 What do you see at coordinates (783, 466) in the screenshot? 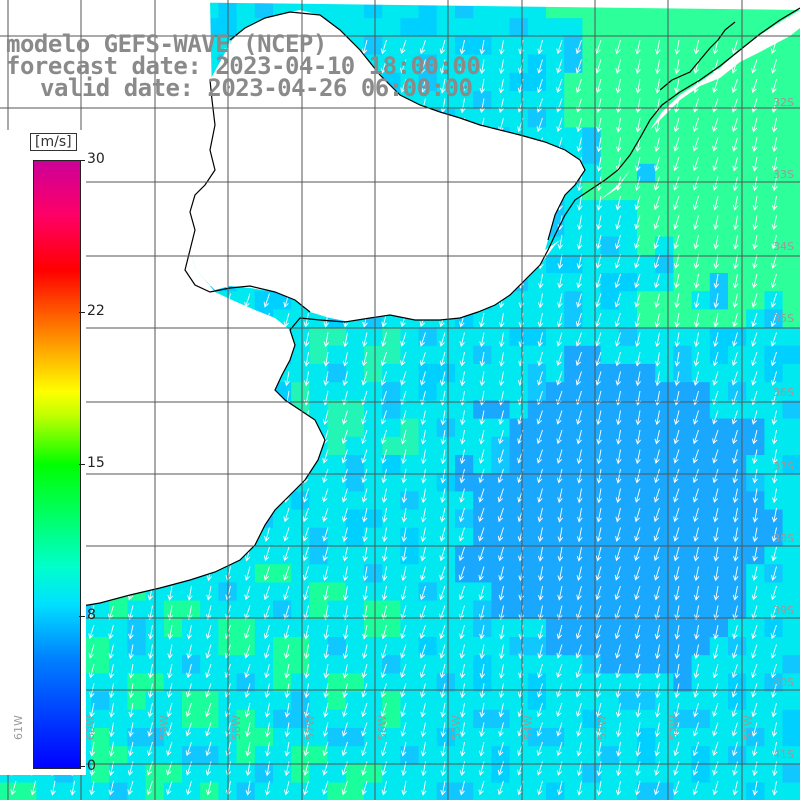
I see `lat-label: 37S` at bounding box center [783, 466].